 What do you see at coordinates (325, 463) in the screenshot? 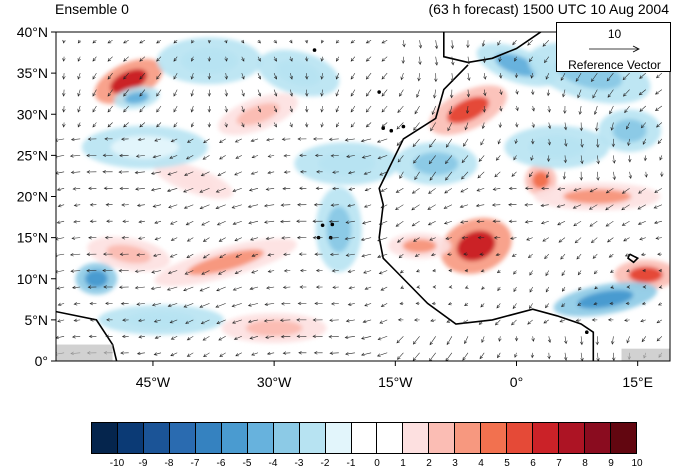
I see `colorbar-tick-label: -2` at bounding box center [325, 463].